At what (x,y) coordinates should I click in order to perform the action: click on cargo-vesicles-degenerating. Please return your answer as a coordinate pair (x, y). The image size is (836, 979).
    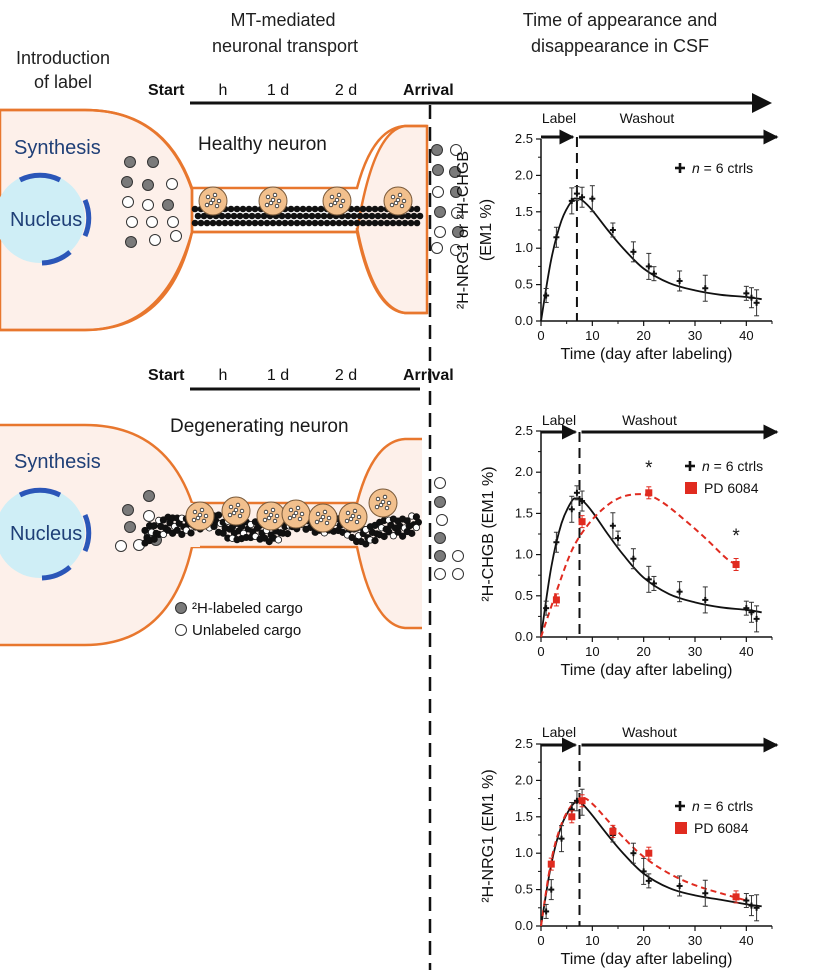
    Looking at the image, I should click on (291, 510).